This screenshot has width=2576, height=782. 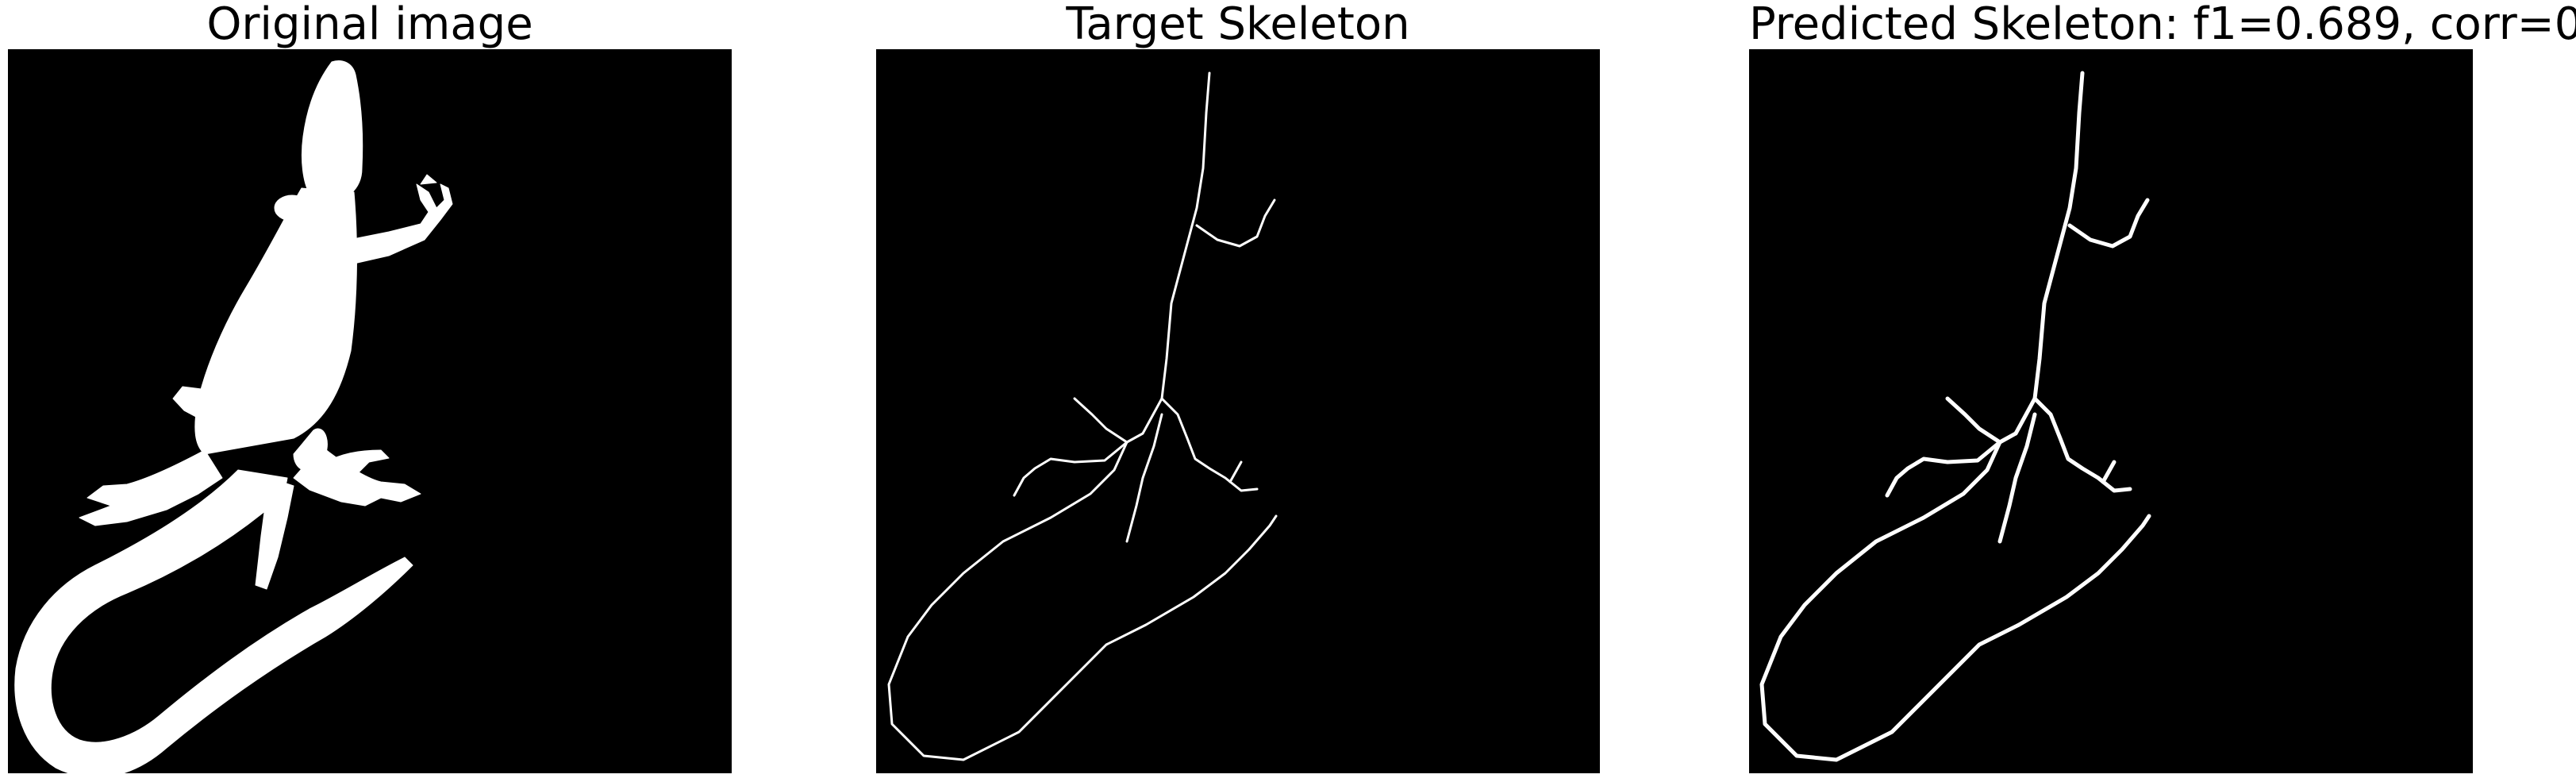 What do you see at coordinates (1955, 417) in the screenshot?
I see `predicted-skeleton` at bounding box center [1955, 417].